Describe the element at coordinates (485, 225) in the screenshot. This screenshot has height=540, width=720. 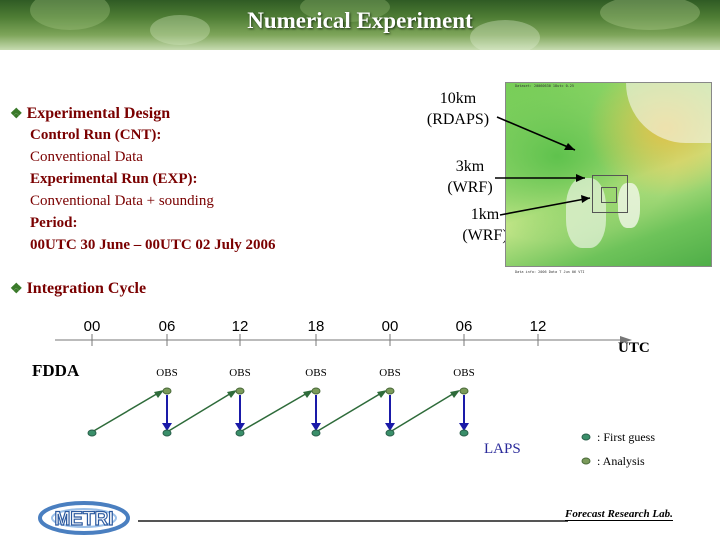
I see `domain-label-1km: 1km (WRF)` at that location.